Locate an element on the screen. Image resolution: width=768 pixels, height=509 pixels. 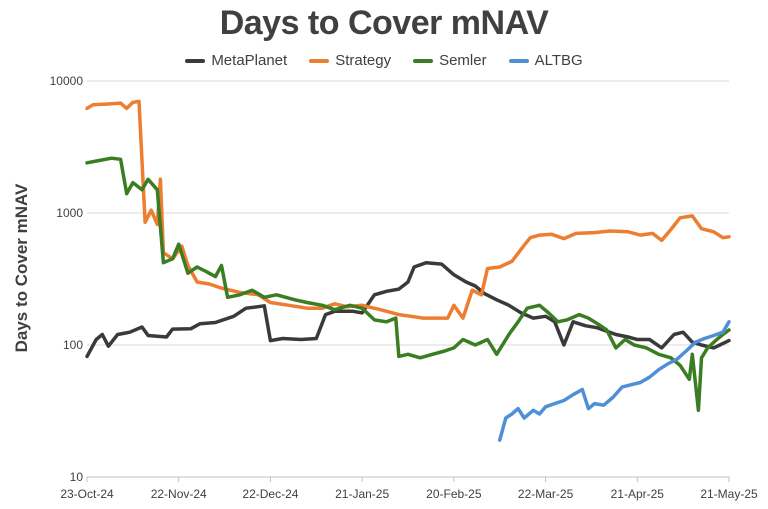
chart-title: Days to Cover mNAV is located at coordinates (384, 23).